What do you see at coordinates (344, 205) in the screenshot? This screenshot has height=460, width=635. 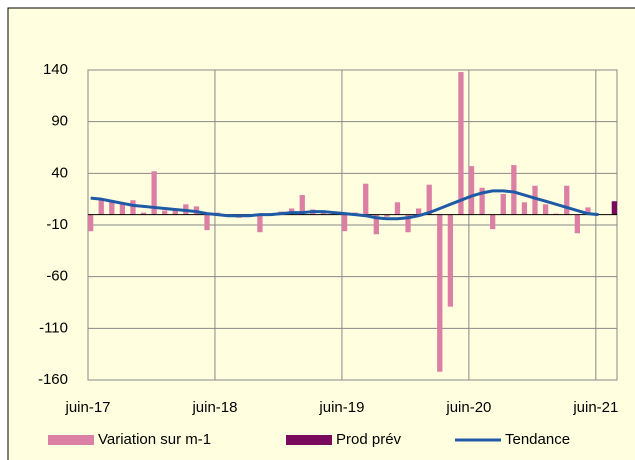 I see `trend-line` at bounding box center [344, 205].